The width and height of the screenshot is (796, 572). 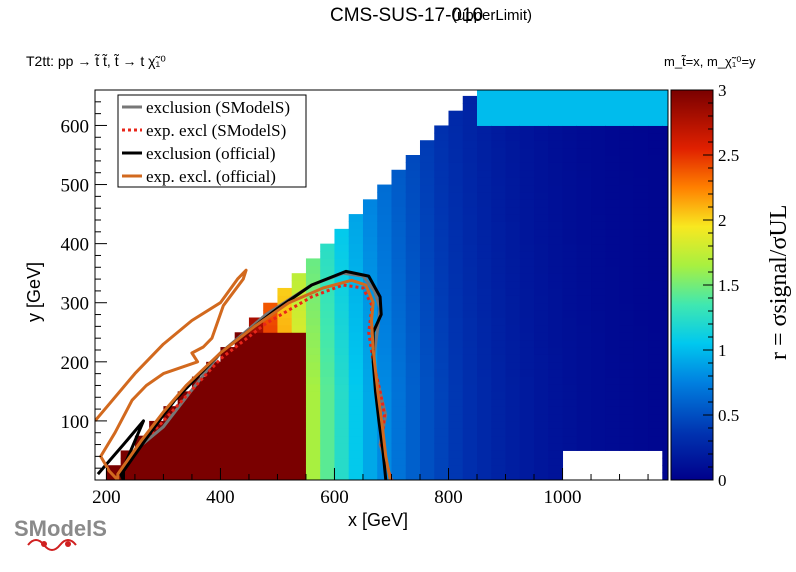 What do you see at coordinates (722, 220) in the screenshot?
I see `colorbar-tick-label: 2` at bounding box center [722, 220].